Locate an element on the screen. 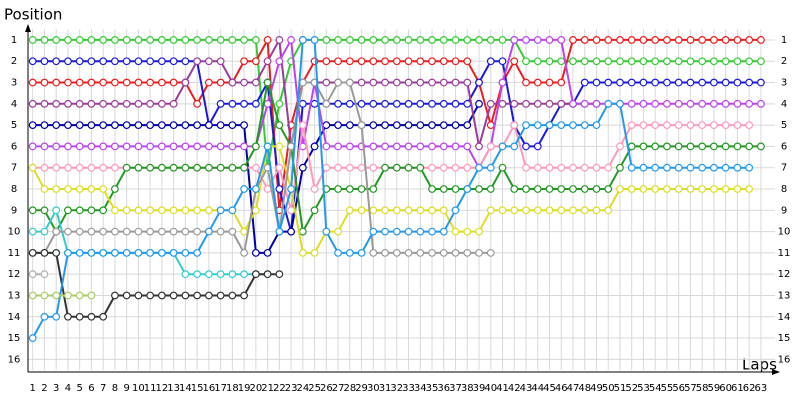 The width and height of the screenshot is (800, 400). x-tick-label: 5 is located at coordinates (79, 388).